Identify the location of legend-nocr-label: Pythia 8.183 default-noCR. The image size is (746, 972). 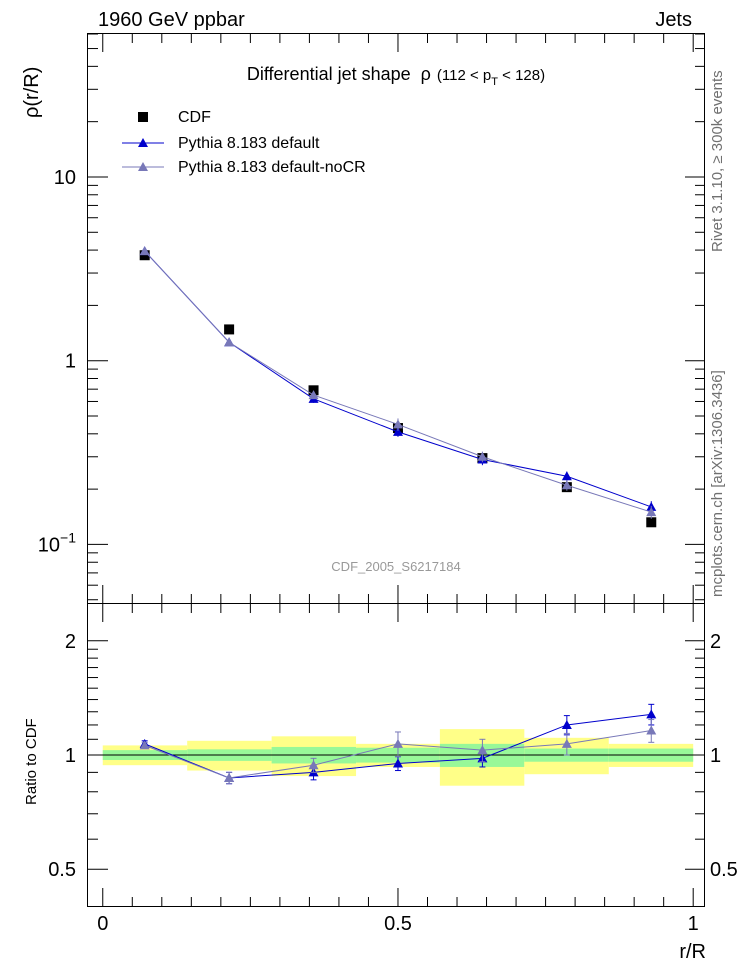
(272, 167).